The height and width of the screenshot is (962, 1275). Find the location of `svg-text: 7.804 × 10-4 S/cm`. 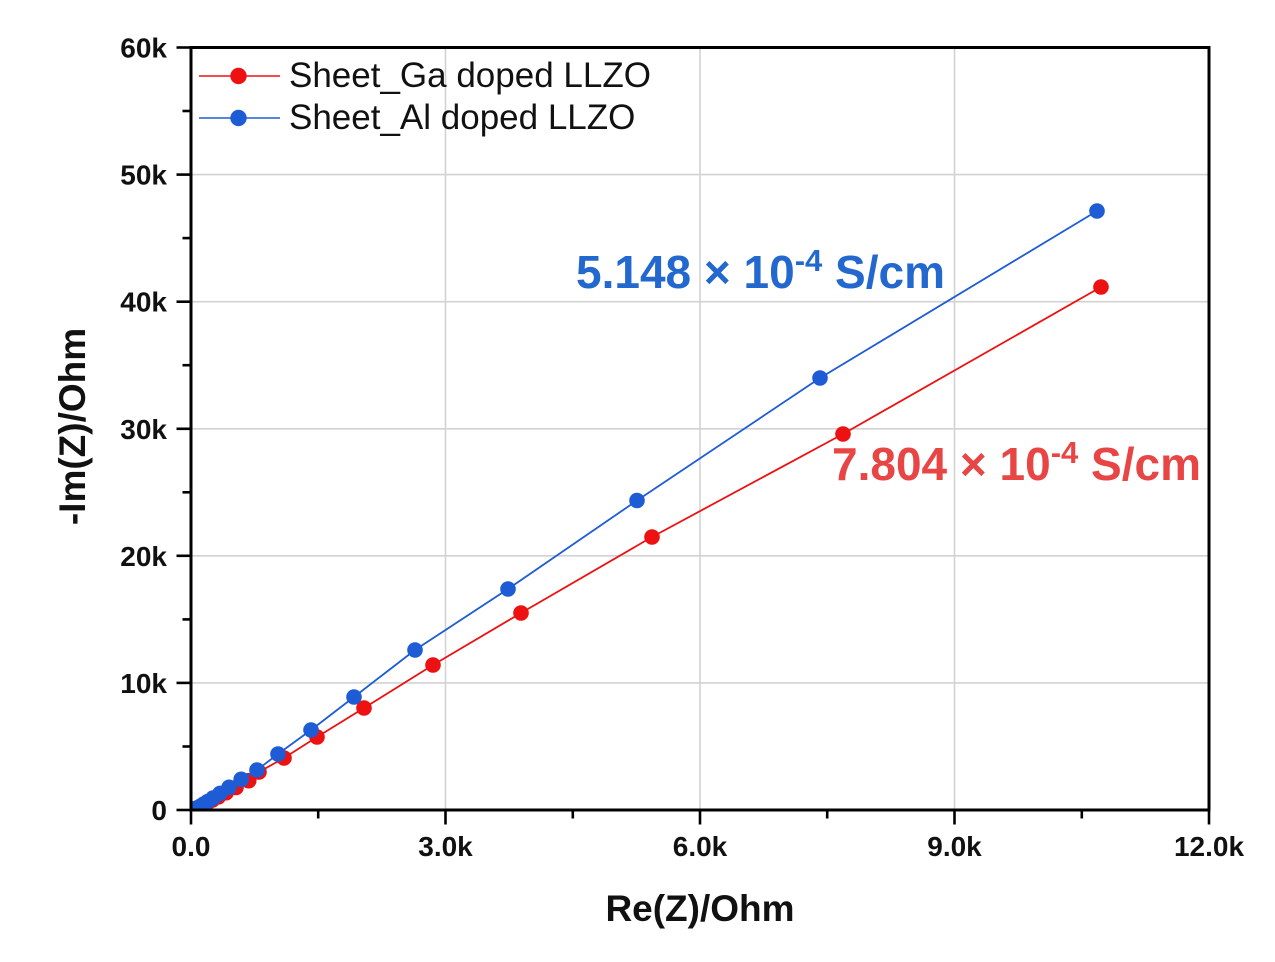

svg-text: 7.804 × 10-4 S/cm is located at coordinates (1016, 462).